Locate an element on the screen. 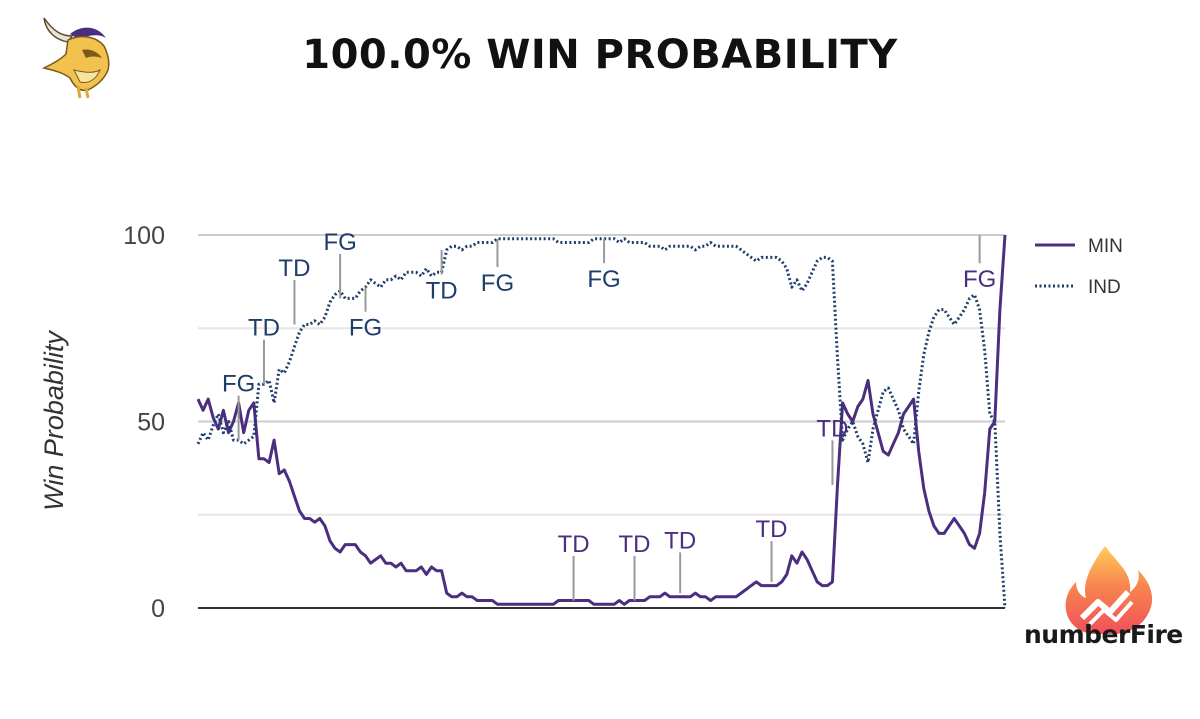  y-tick-label: 50 is located at coordinates (151, 423).